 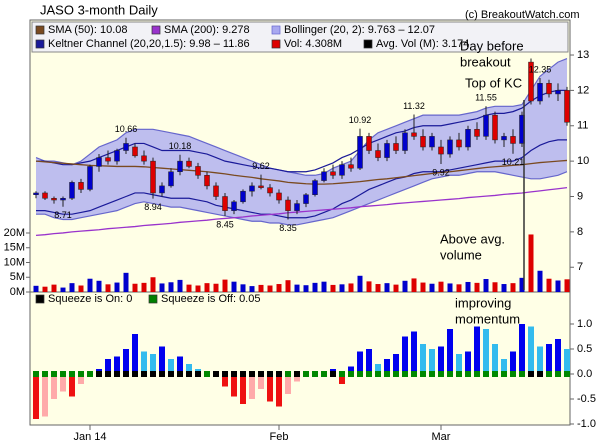 What do you see at coordinates (302, 198) in the screenshot?
I see `band-line` at bounding box center [302, 198].